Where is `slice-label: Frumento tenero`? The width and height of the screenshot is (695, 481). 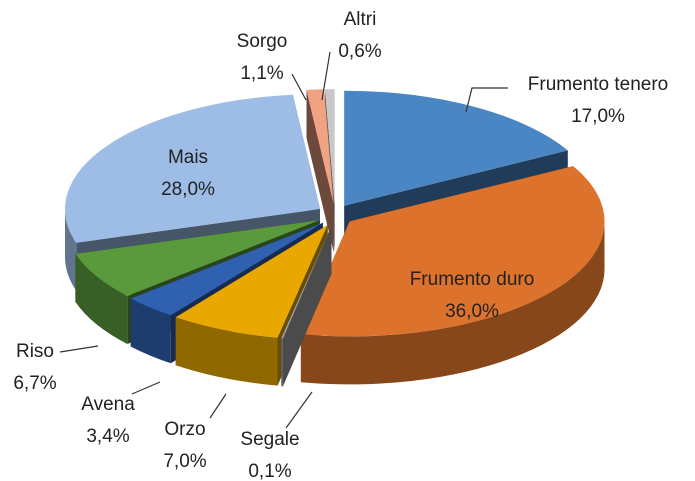 slice-label: Frumento tenero is located at coordinates (598, 84).